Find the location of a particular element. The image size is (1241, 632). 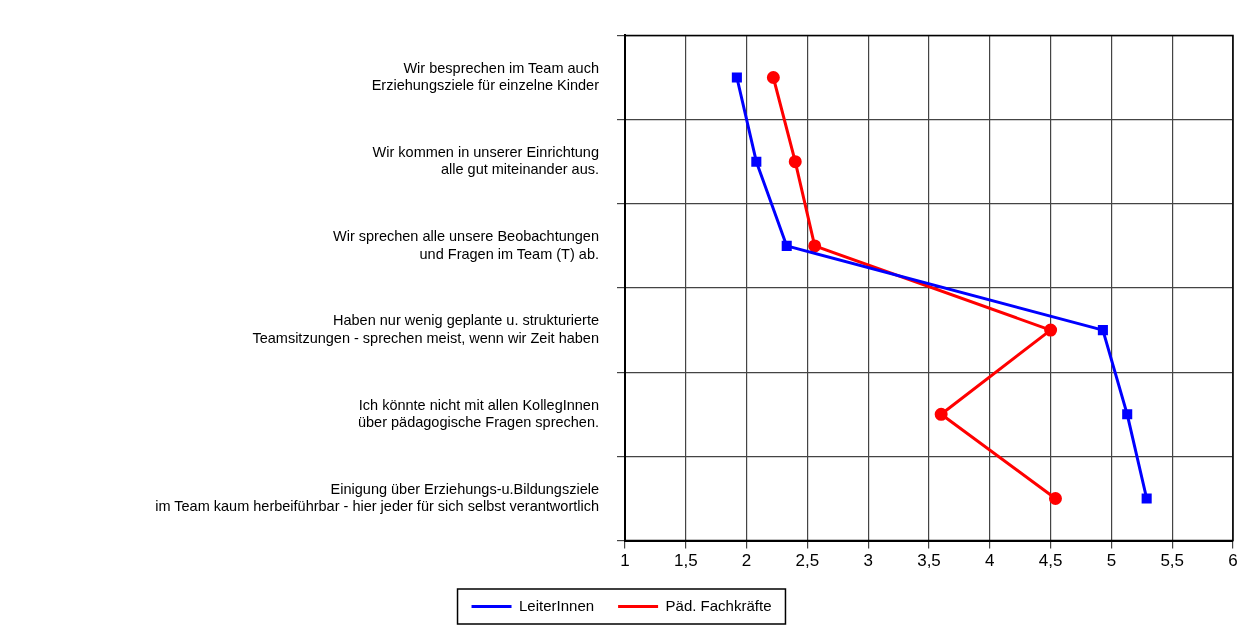

x-tick-label: 2 is located at coordinates (746, 561).